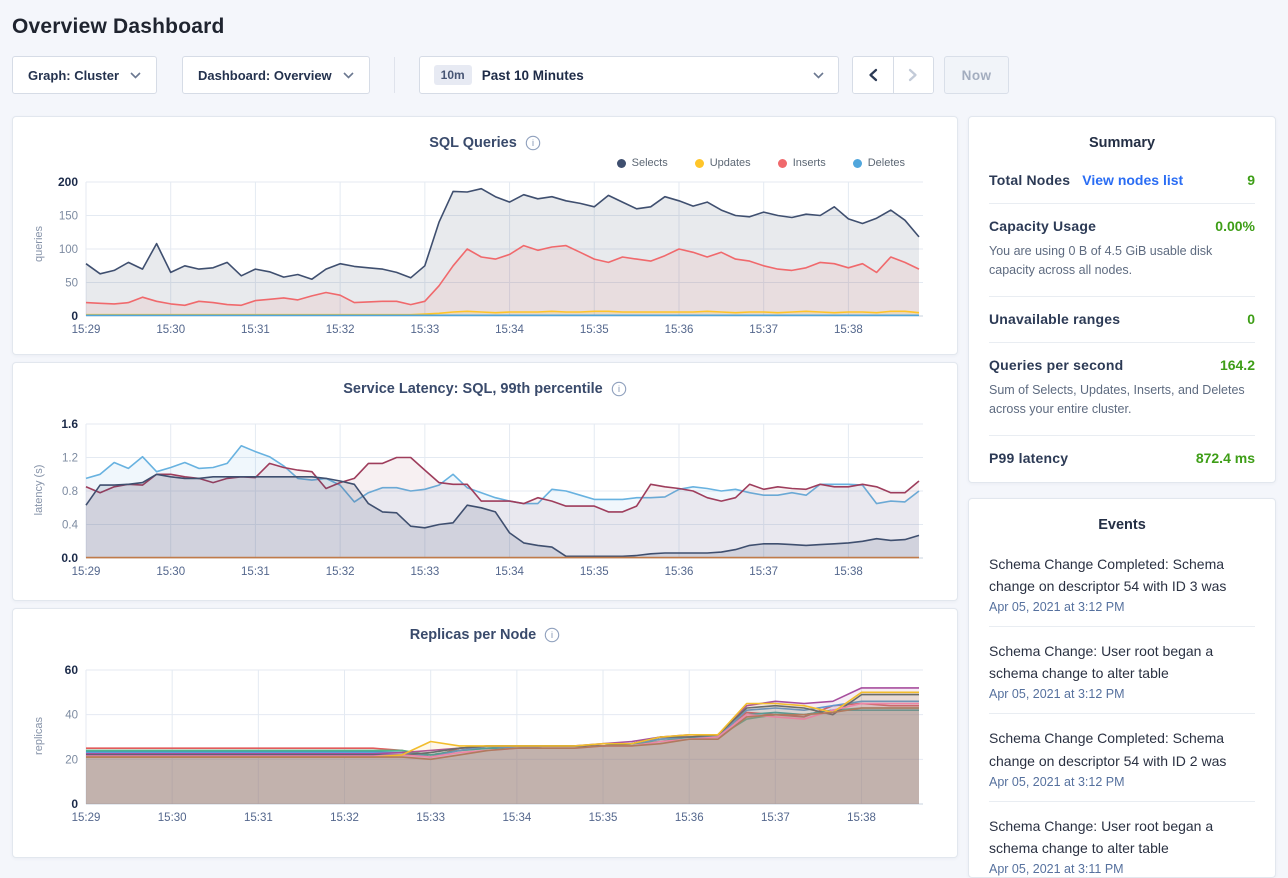 This screenshot has height=878, width=1288. I want to click on chevron-right-icon, so click(913, 75).